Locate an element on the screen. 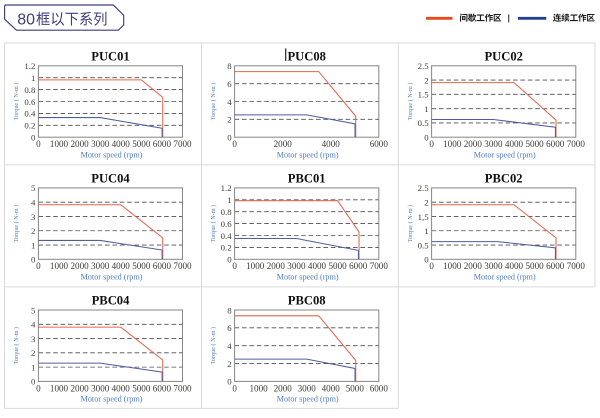  svg-text: 4 is located at coordinates (229, 346).